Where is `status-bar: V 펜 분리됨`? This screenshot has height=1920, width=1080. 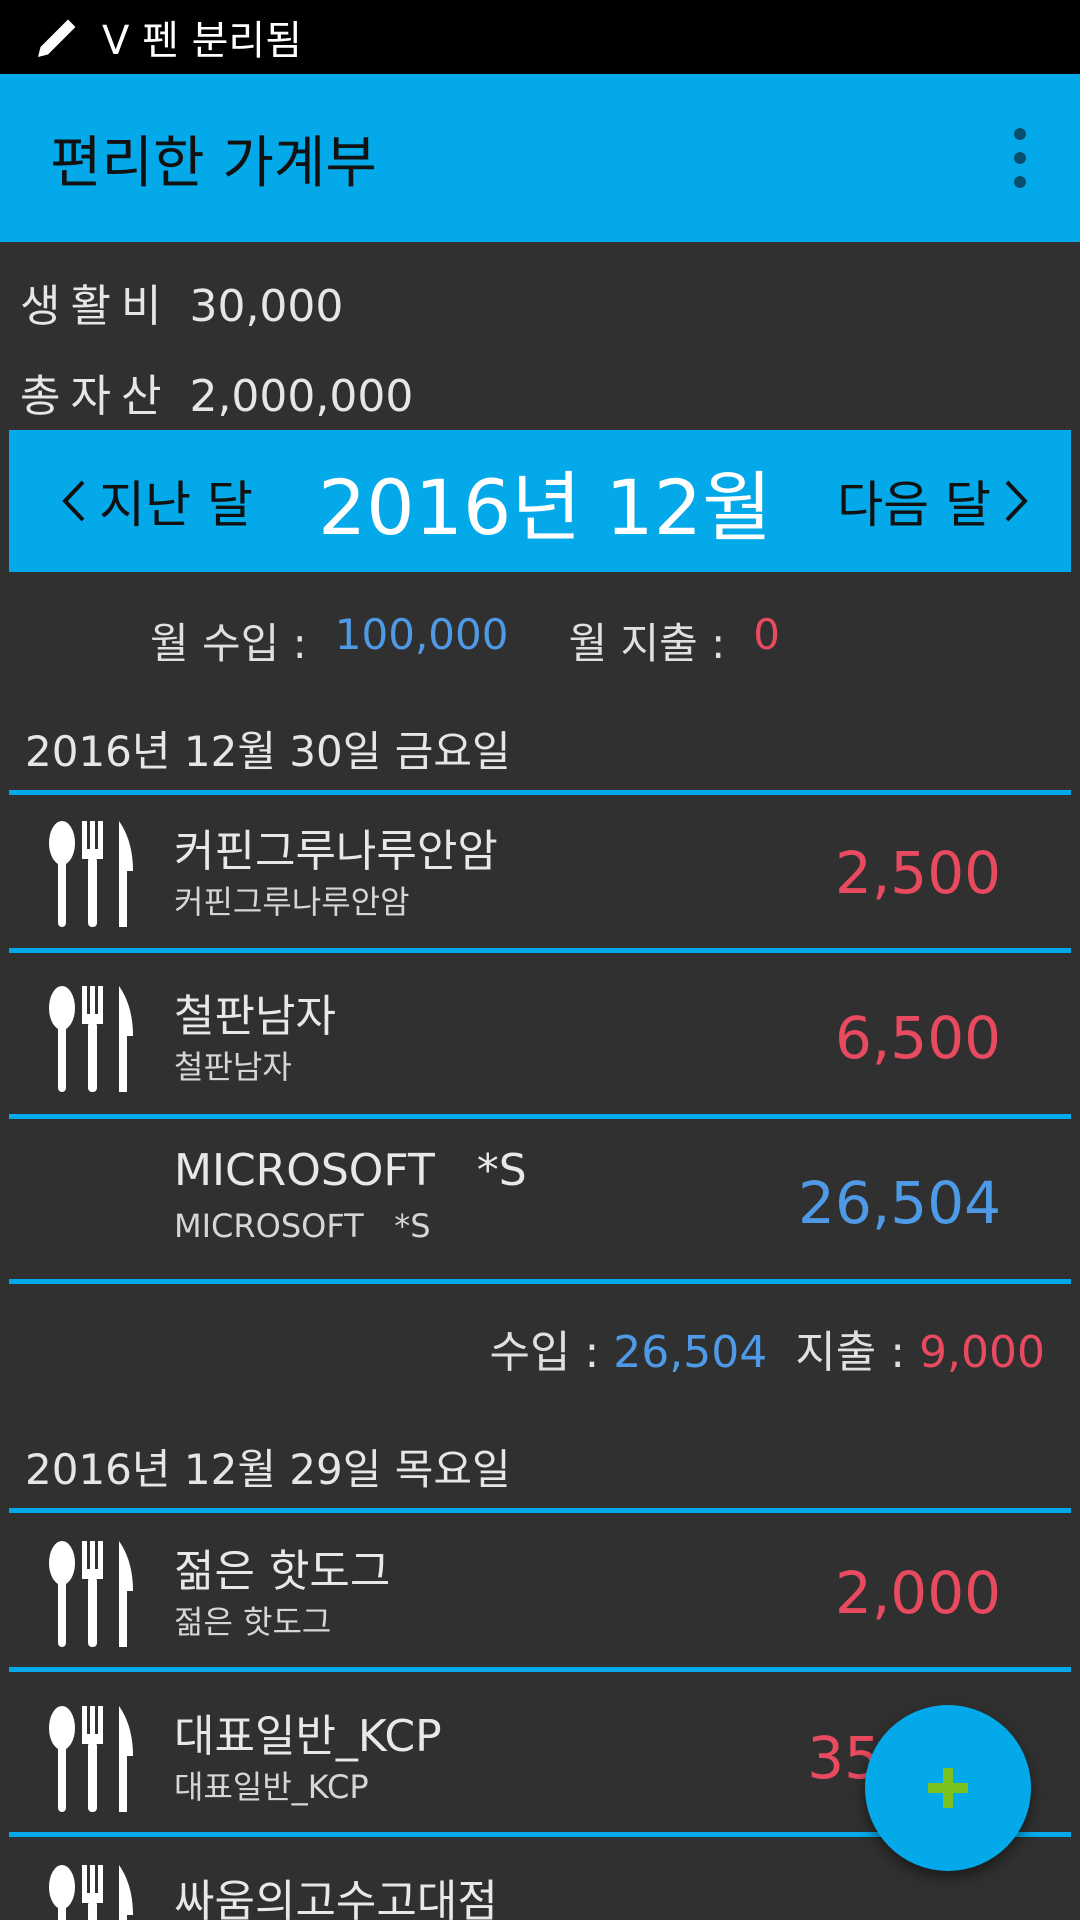
status-bar: V 펜 분리됨 is located at coordinates (540, 37).